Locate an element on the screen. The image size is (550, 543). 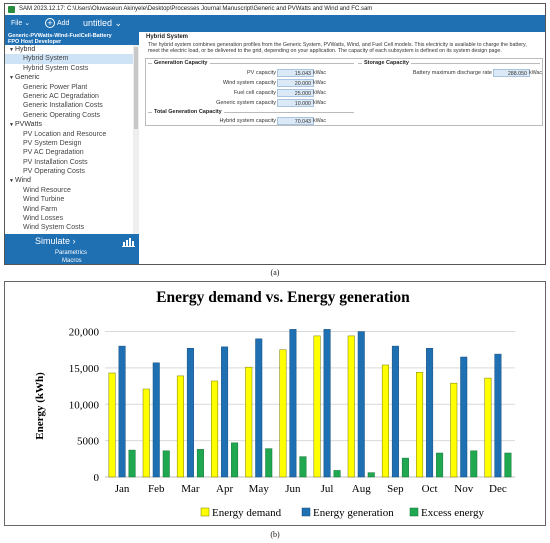
wind-capacity-row: Wind system capacity 20.000 kWac is located at coordinates (238, 83).